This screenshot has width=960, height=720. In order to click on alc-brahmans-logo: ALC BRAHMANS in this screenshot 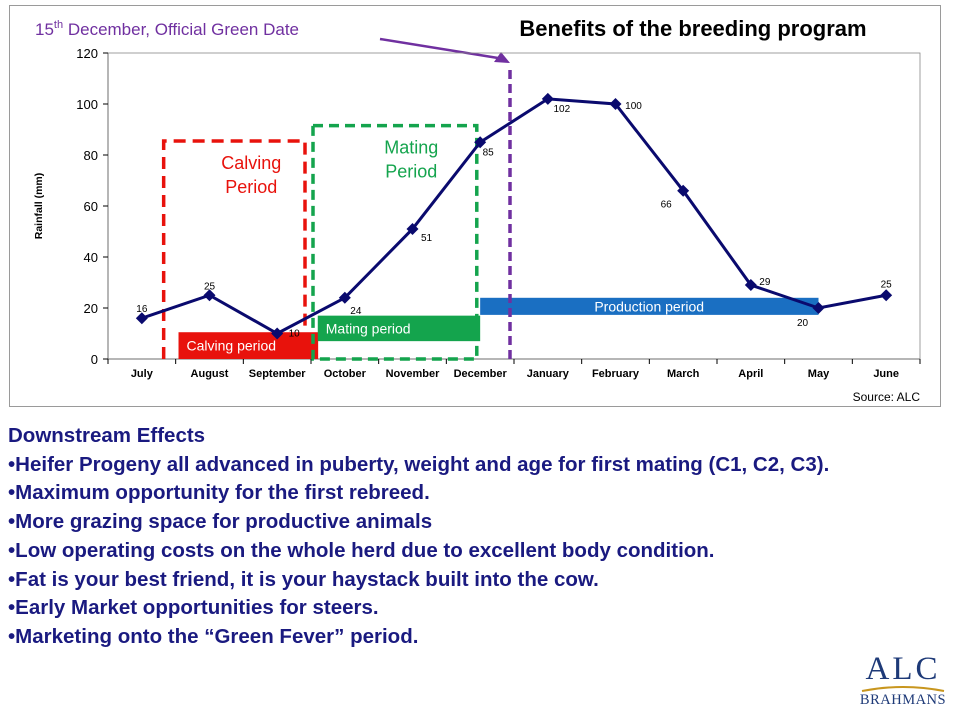, I will do `click(903, 682)`.